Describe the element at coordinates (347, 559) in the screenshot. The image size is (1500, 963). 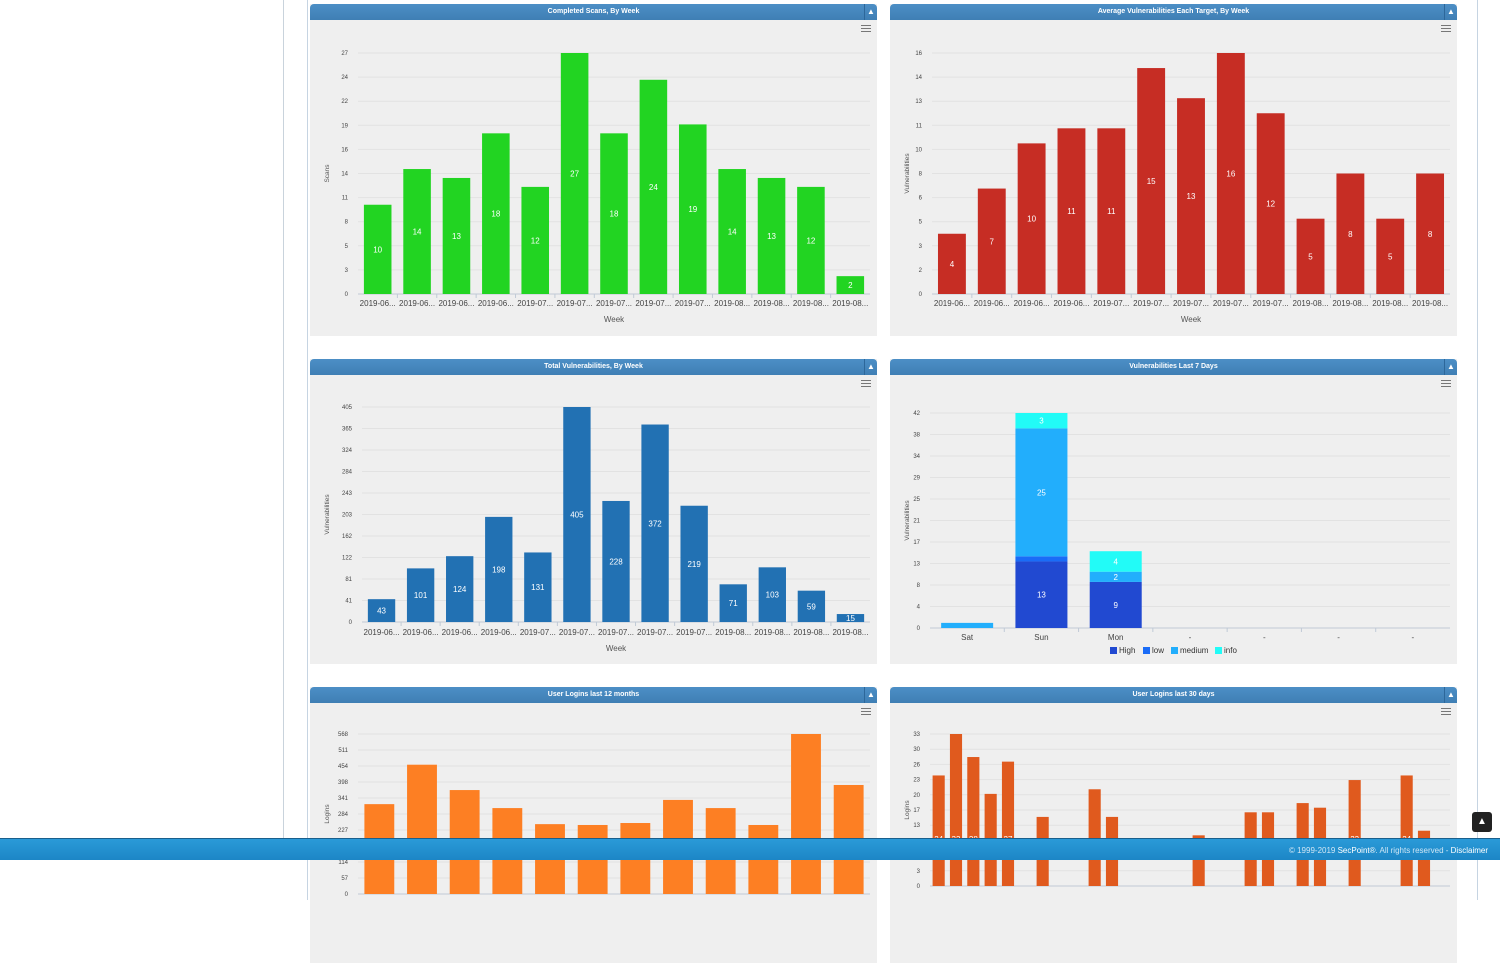
I see `y-tick-label: 122` at that location.